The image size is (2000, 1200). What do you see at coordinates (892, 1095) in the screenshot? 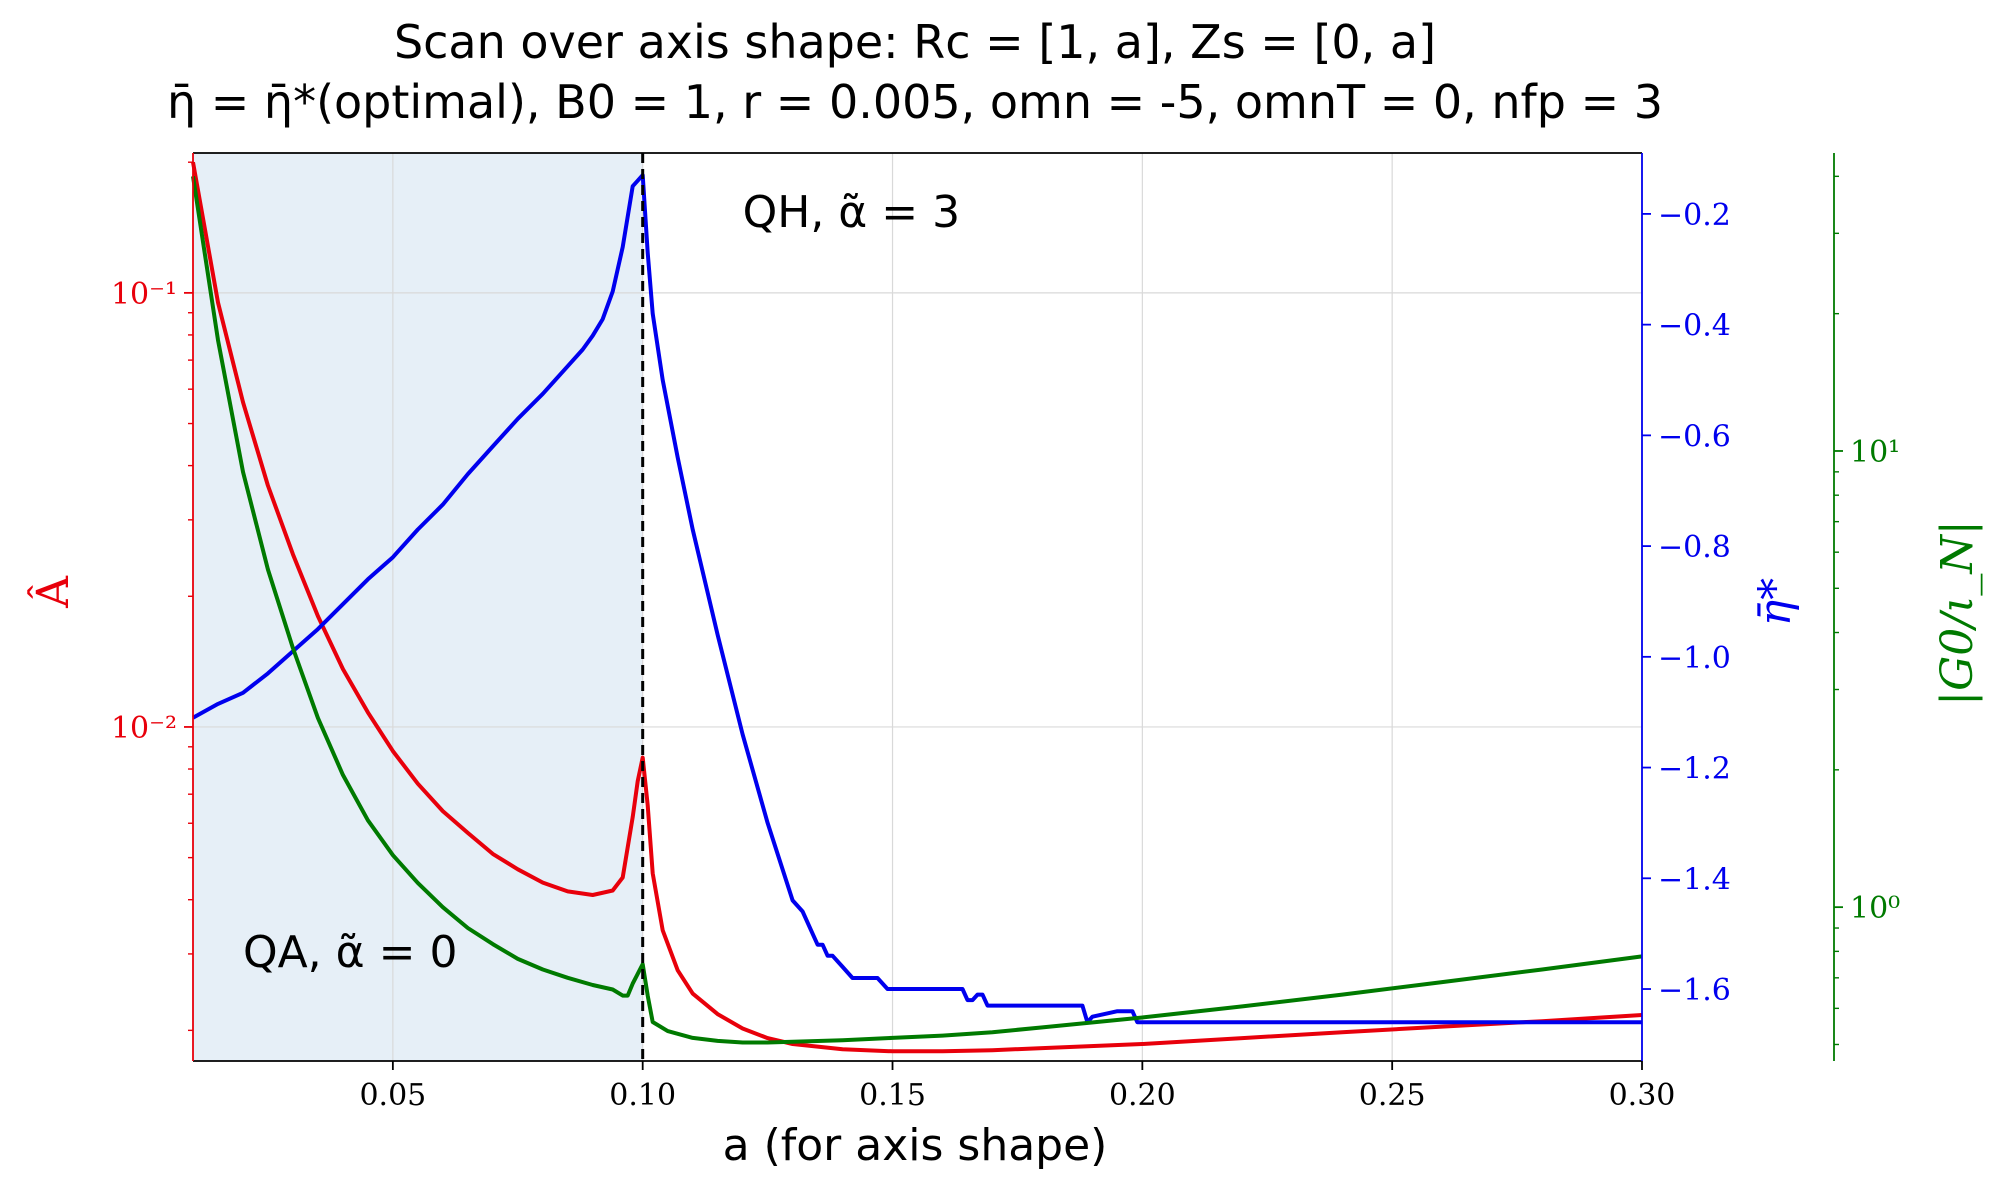
I see `x-tick-label: 0.15` at bounding box center [892, 1095].